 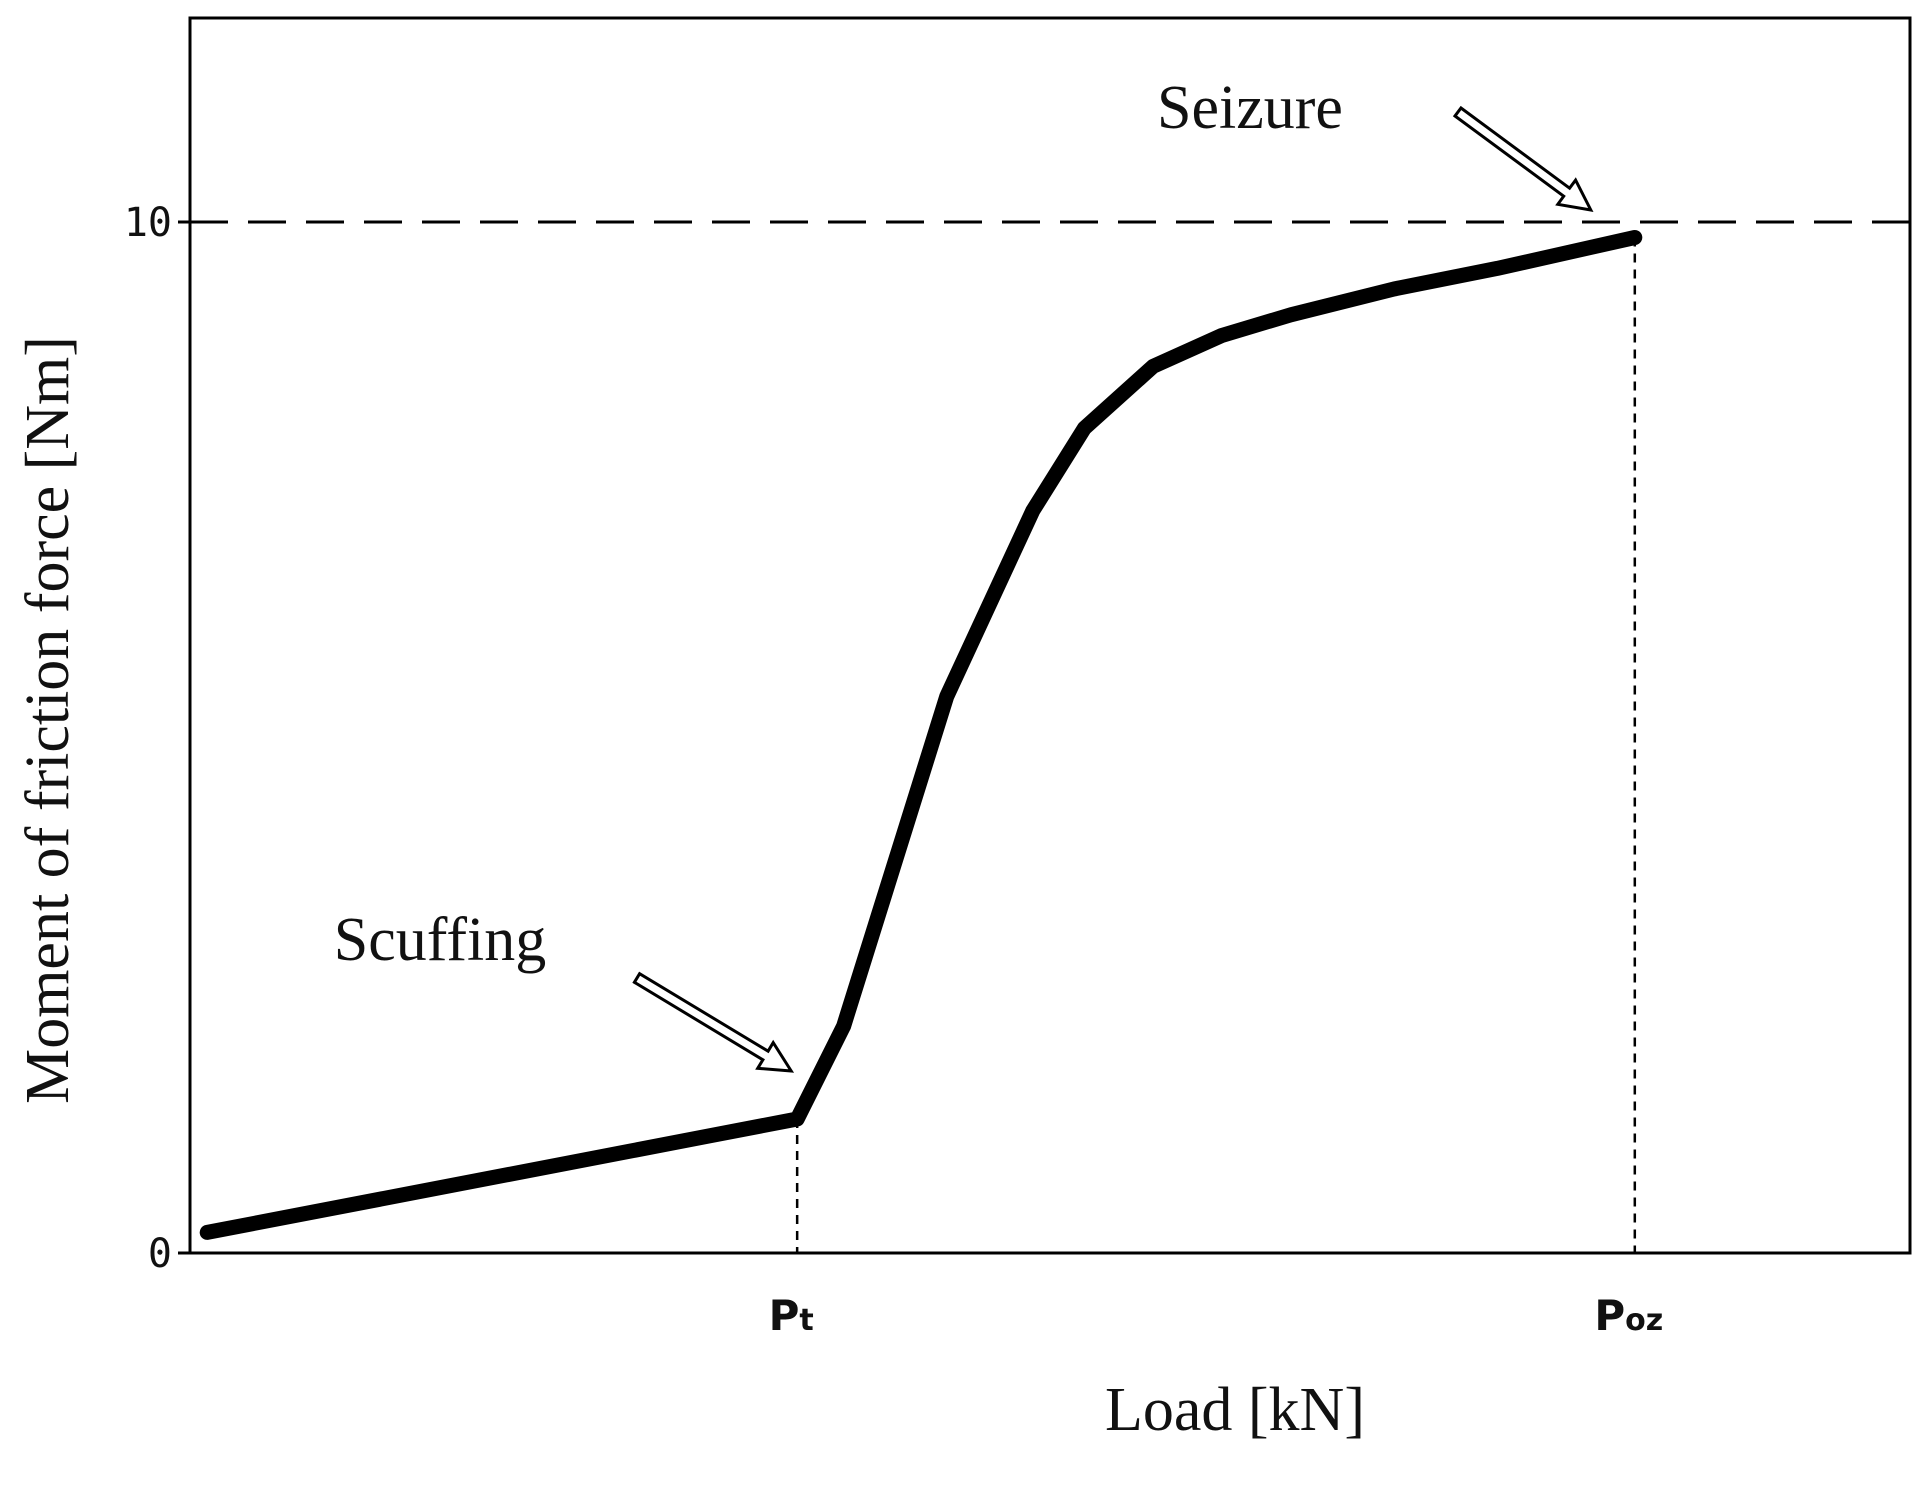 I want to click on scuffing-annotation: Scuffing, so click(x=440, y=940).